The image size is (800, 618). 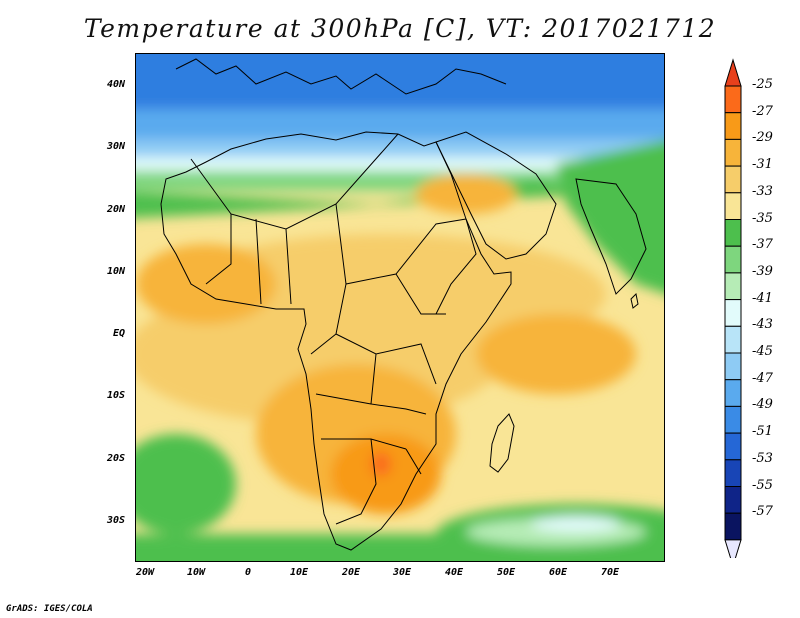 What do you see at coordinates (762, 191) in the screenshot?
I see `colorbar-tick-label: -33` at bounding box center [762, 191].